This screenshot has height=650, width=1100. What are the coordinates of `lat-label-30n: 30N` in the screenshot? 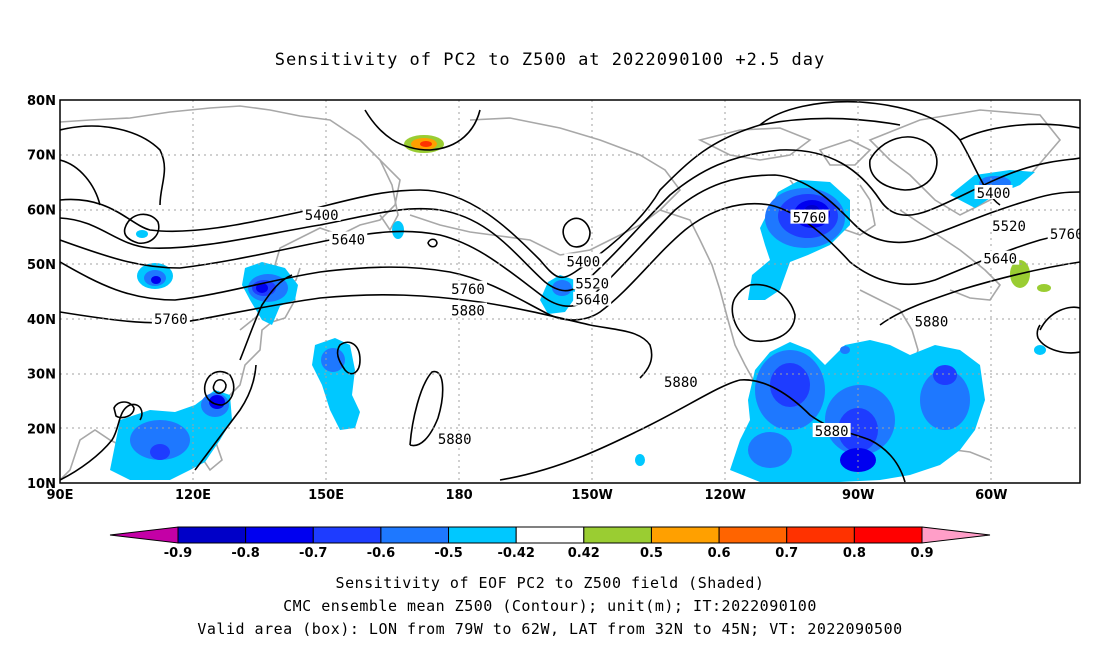 It's located at (41, 375).